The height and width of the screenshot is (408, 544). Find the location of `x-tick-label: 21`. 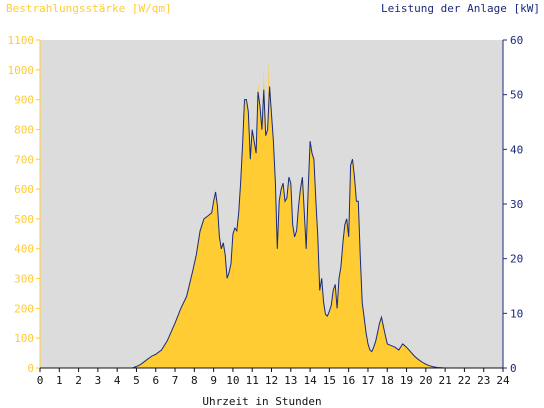

x-tick-label: 21 is located at coordinates (445, 380).